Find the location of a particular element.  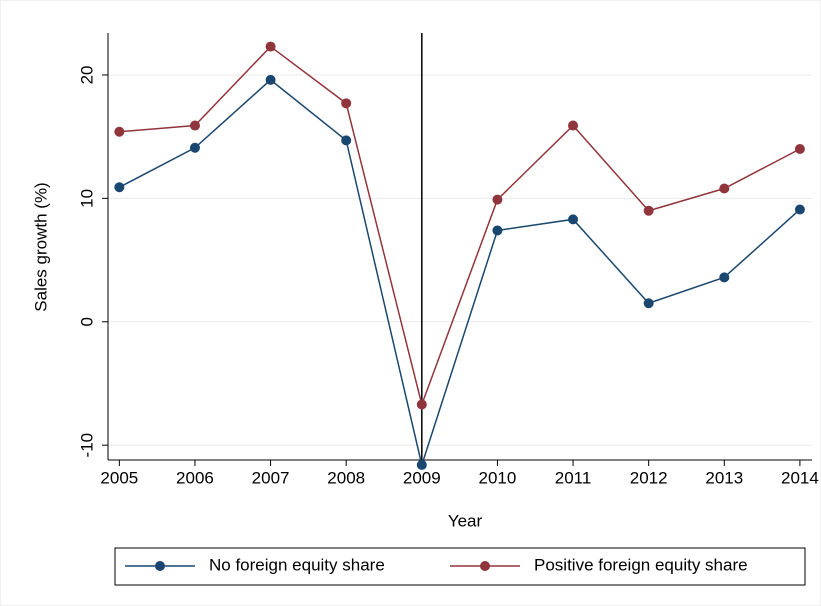

legend-label: No foreign equity share is located at coordinates (297, 564).